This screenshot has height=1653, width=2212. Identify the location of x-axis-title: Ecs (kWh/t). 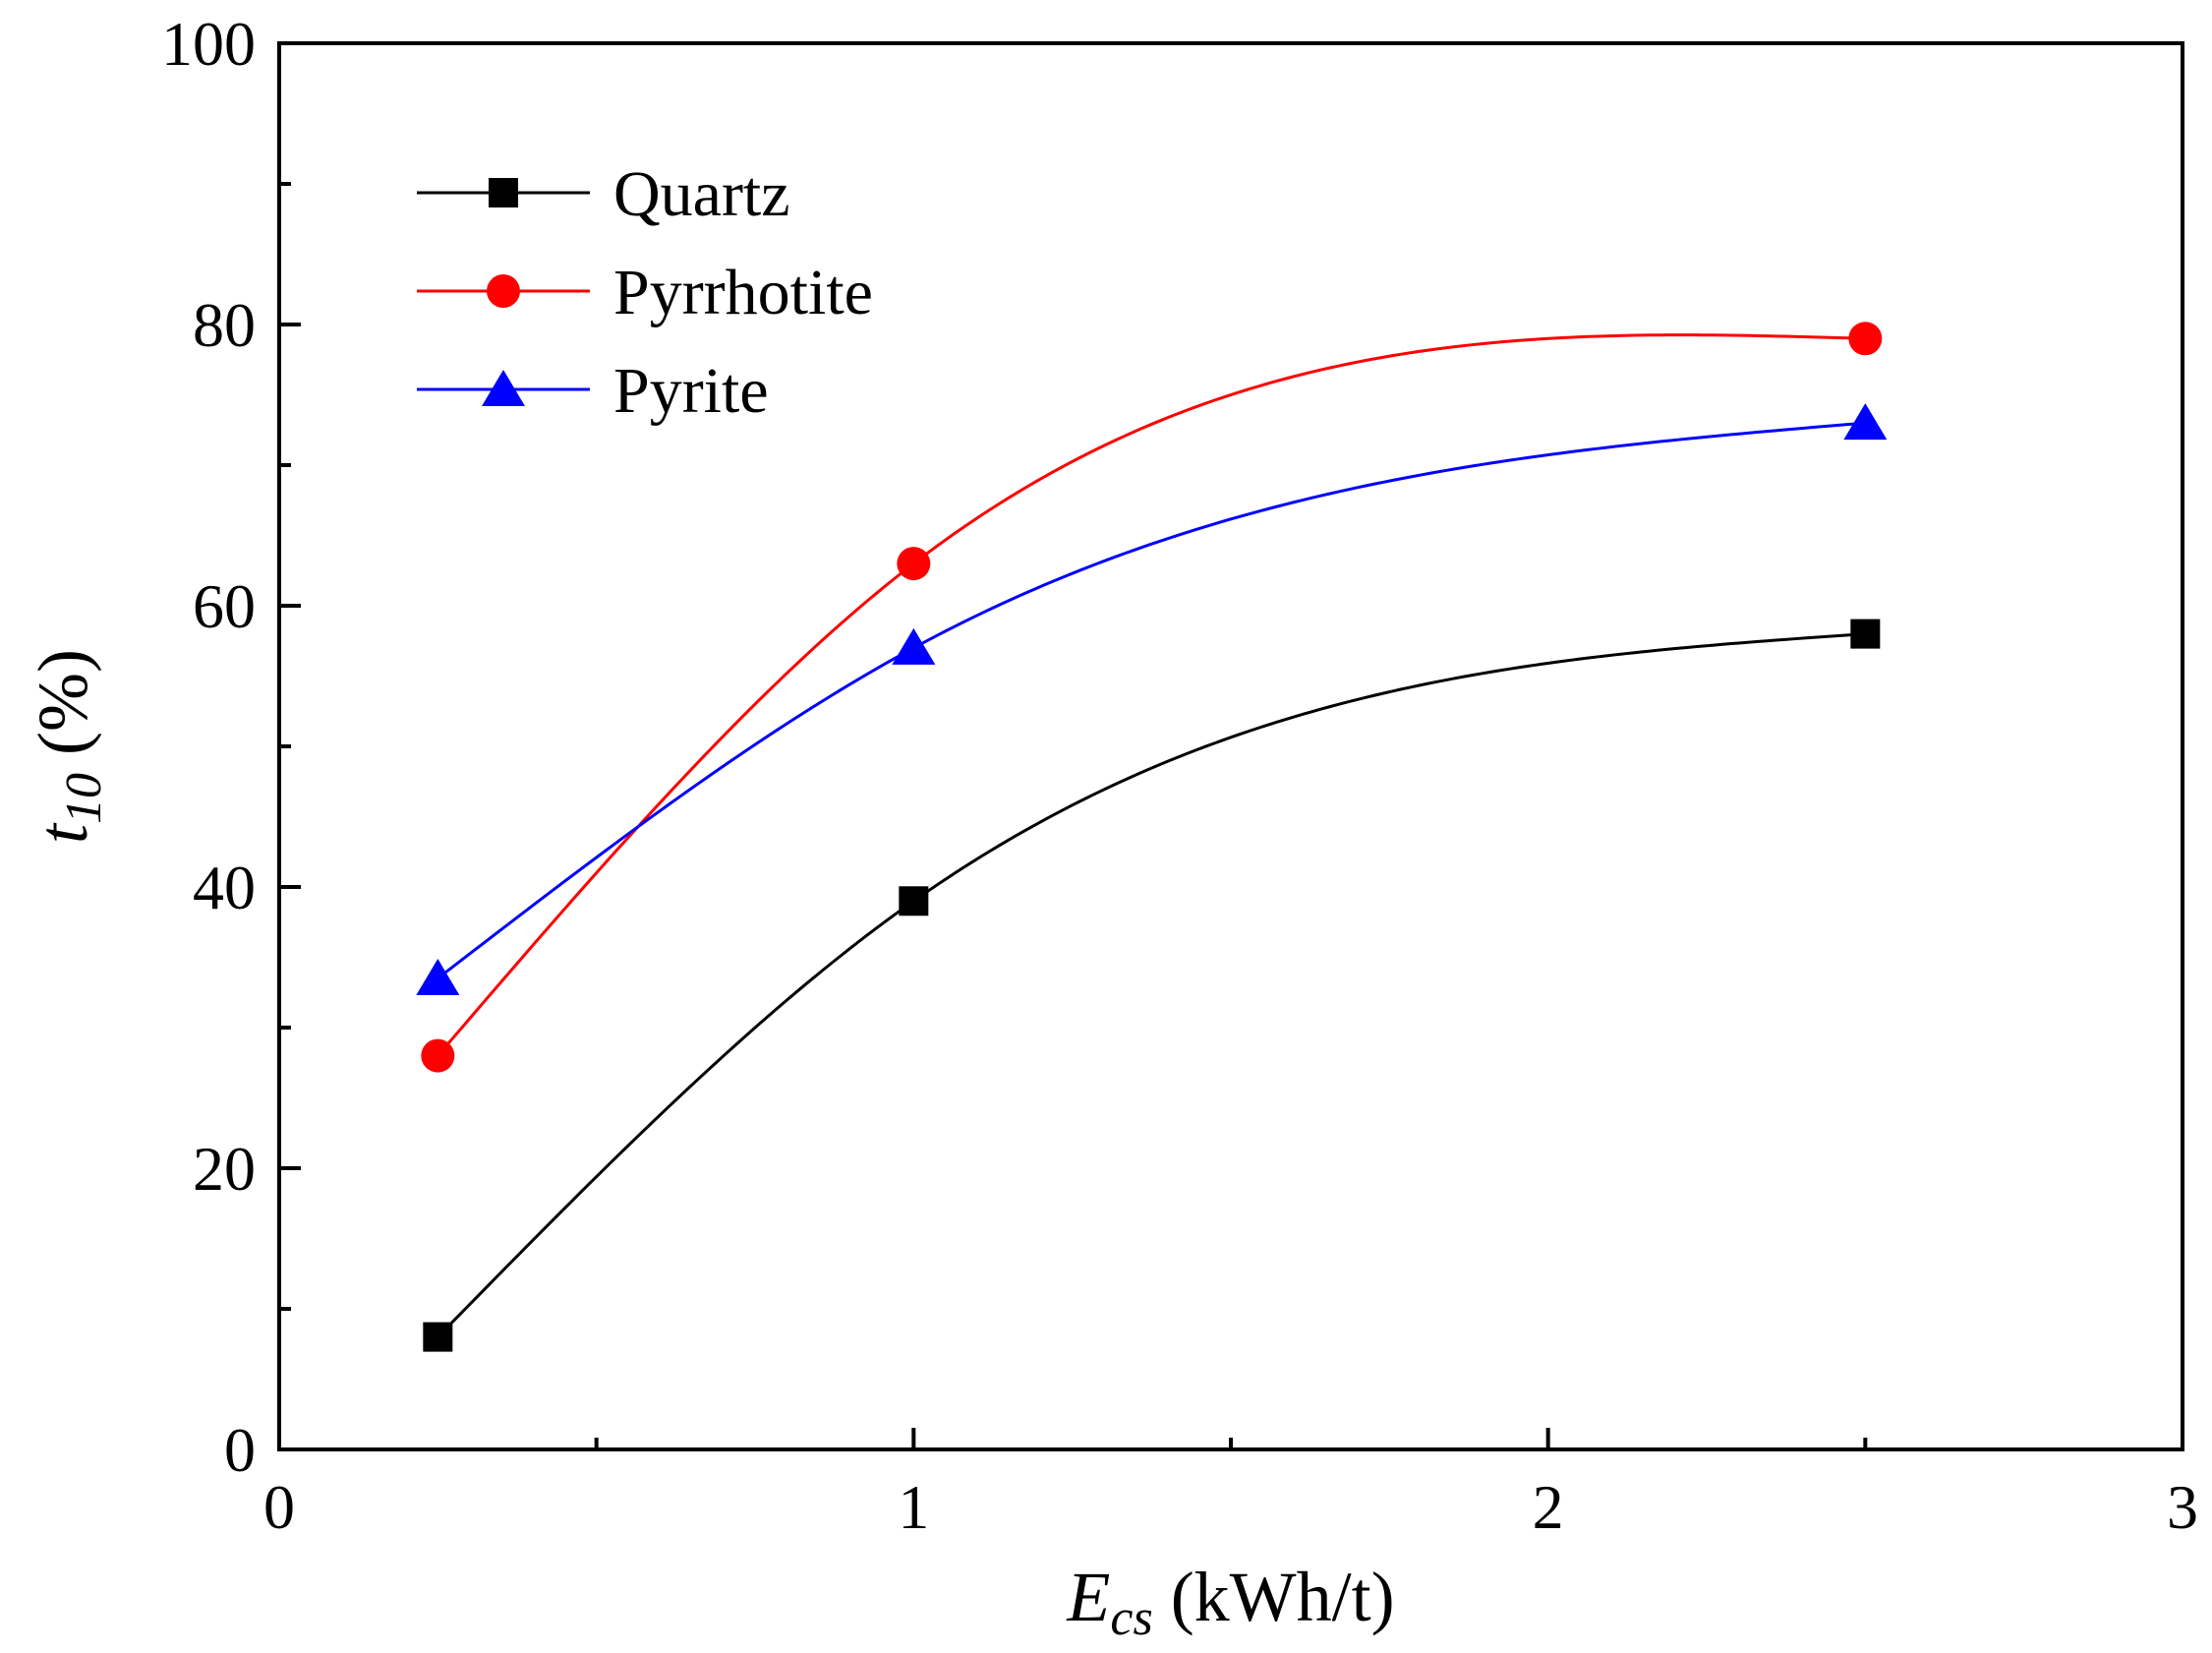
(1230, 1602).